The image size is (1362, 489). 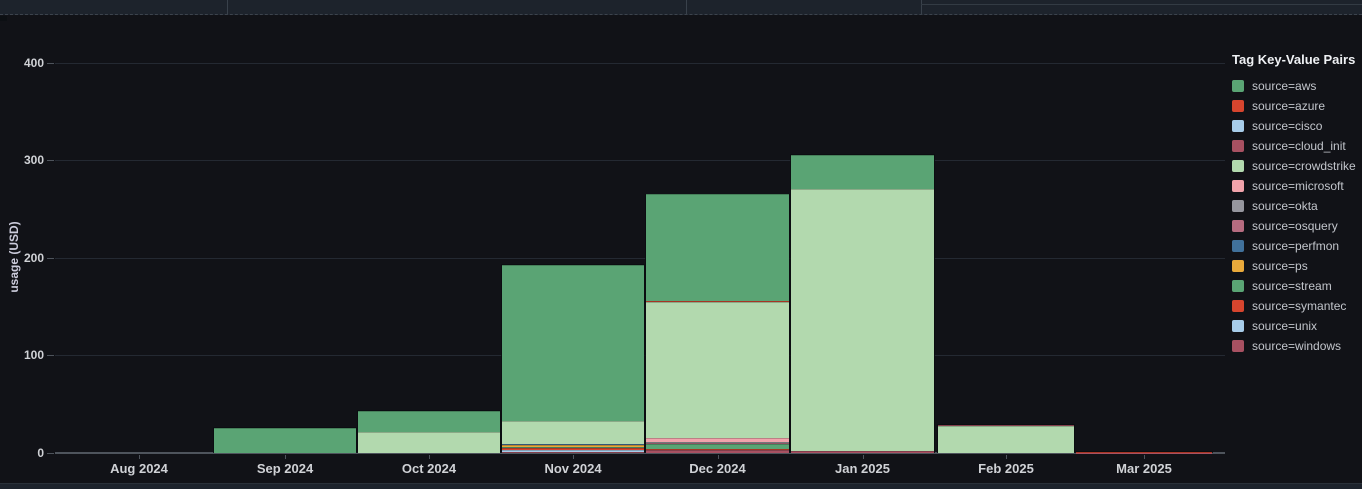 What do you see at coordinates (1238, 146) in the screenshot?
I see `legend-swatch-cloud_init` at bounding box center [1238, 146].